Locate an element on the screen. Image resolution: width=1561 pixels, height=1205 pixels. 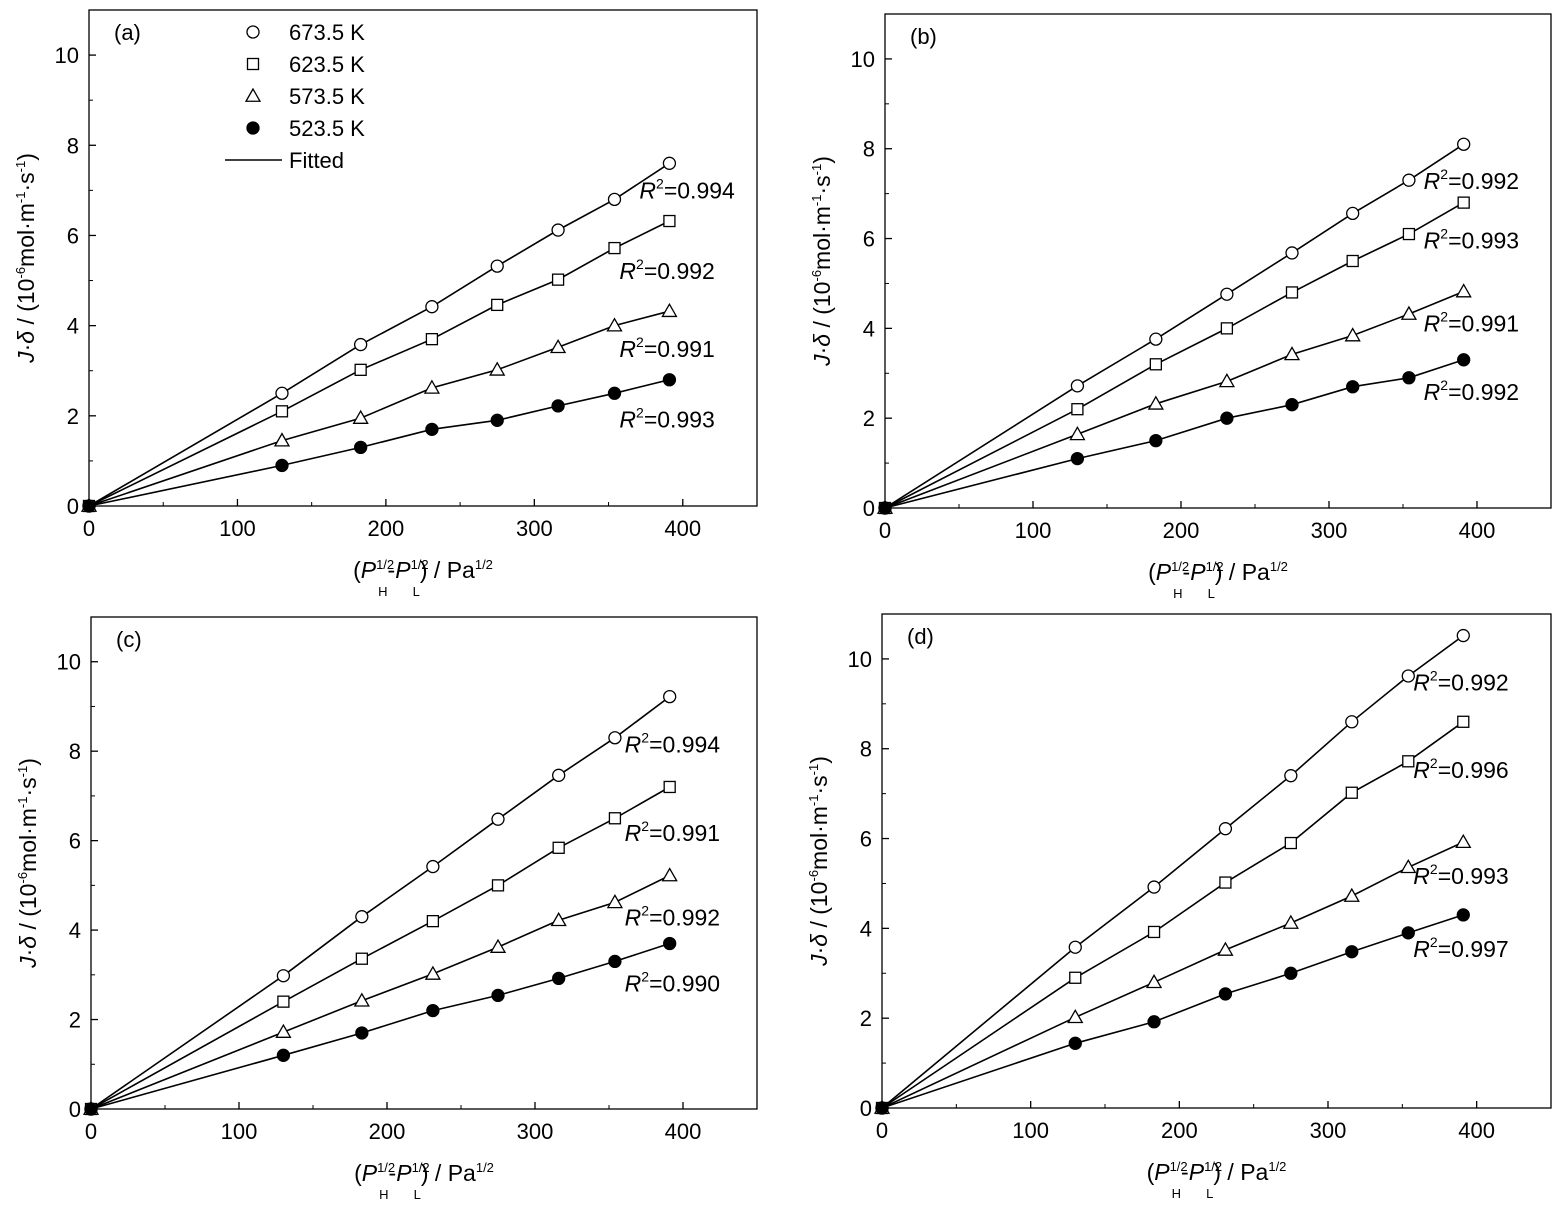
r2-label: R2=0.997 is located at coordinates (1460, 948).